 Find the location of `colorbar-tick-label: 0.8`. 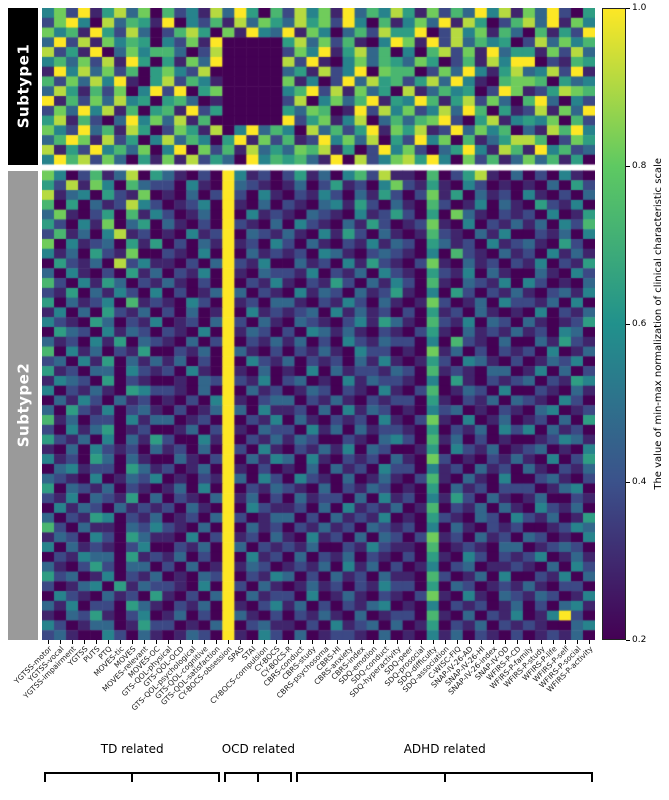

colorbar-tick-label: 0.8 is located at coordinates (639, 166).